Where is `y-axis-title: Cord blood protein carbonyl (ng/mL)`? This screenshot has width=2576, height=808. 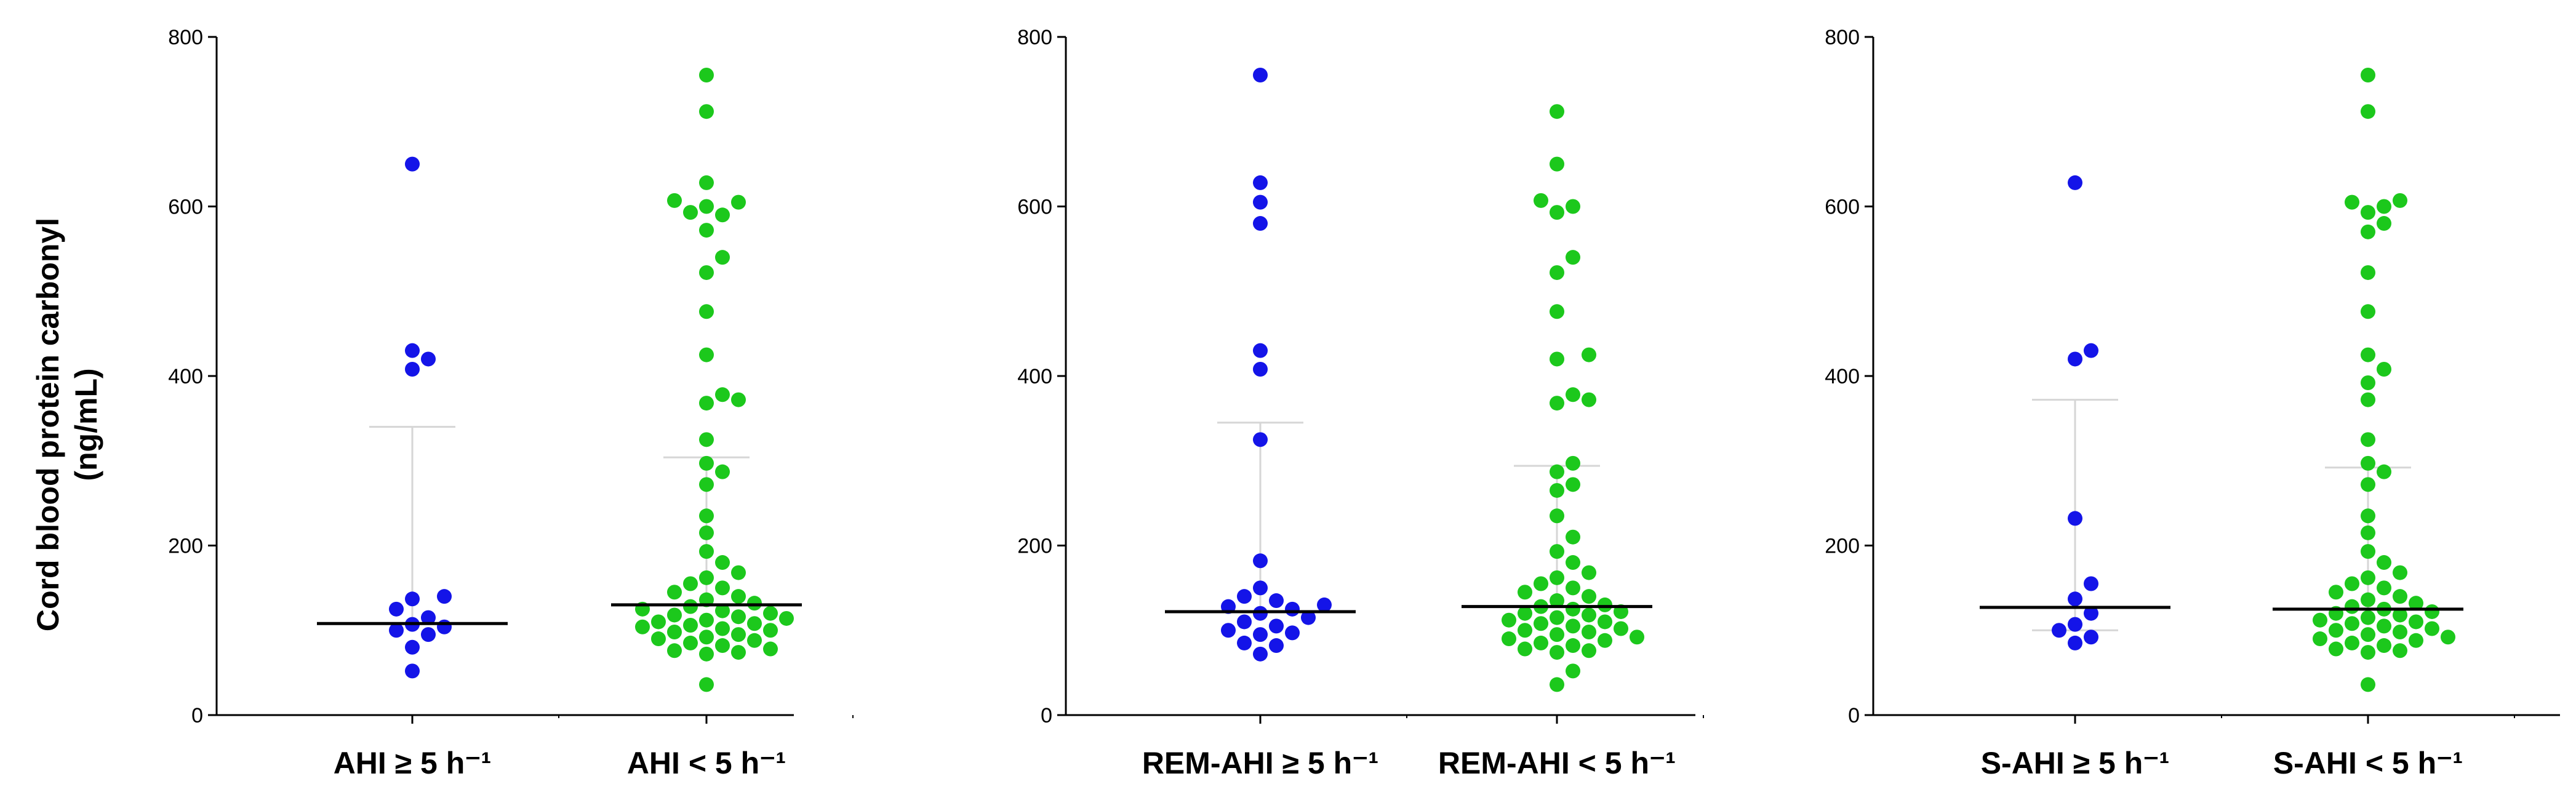
y-axis-title: Cord blood protein carbonyl (ng/mL) is located at coordinates (67, 424).